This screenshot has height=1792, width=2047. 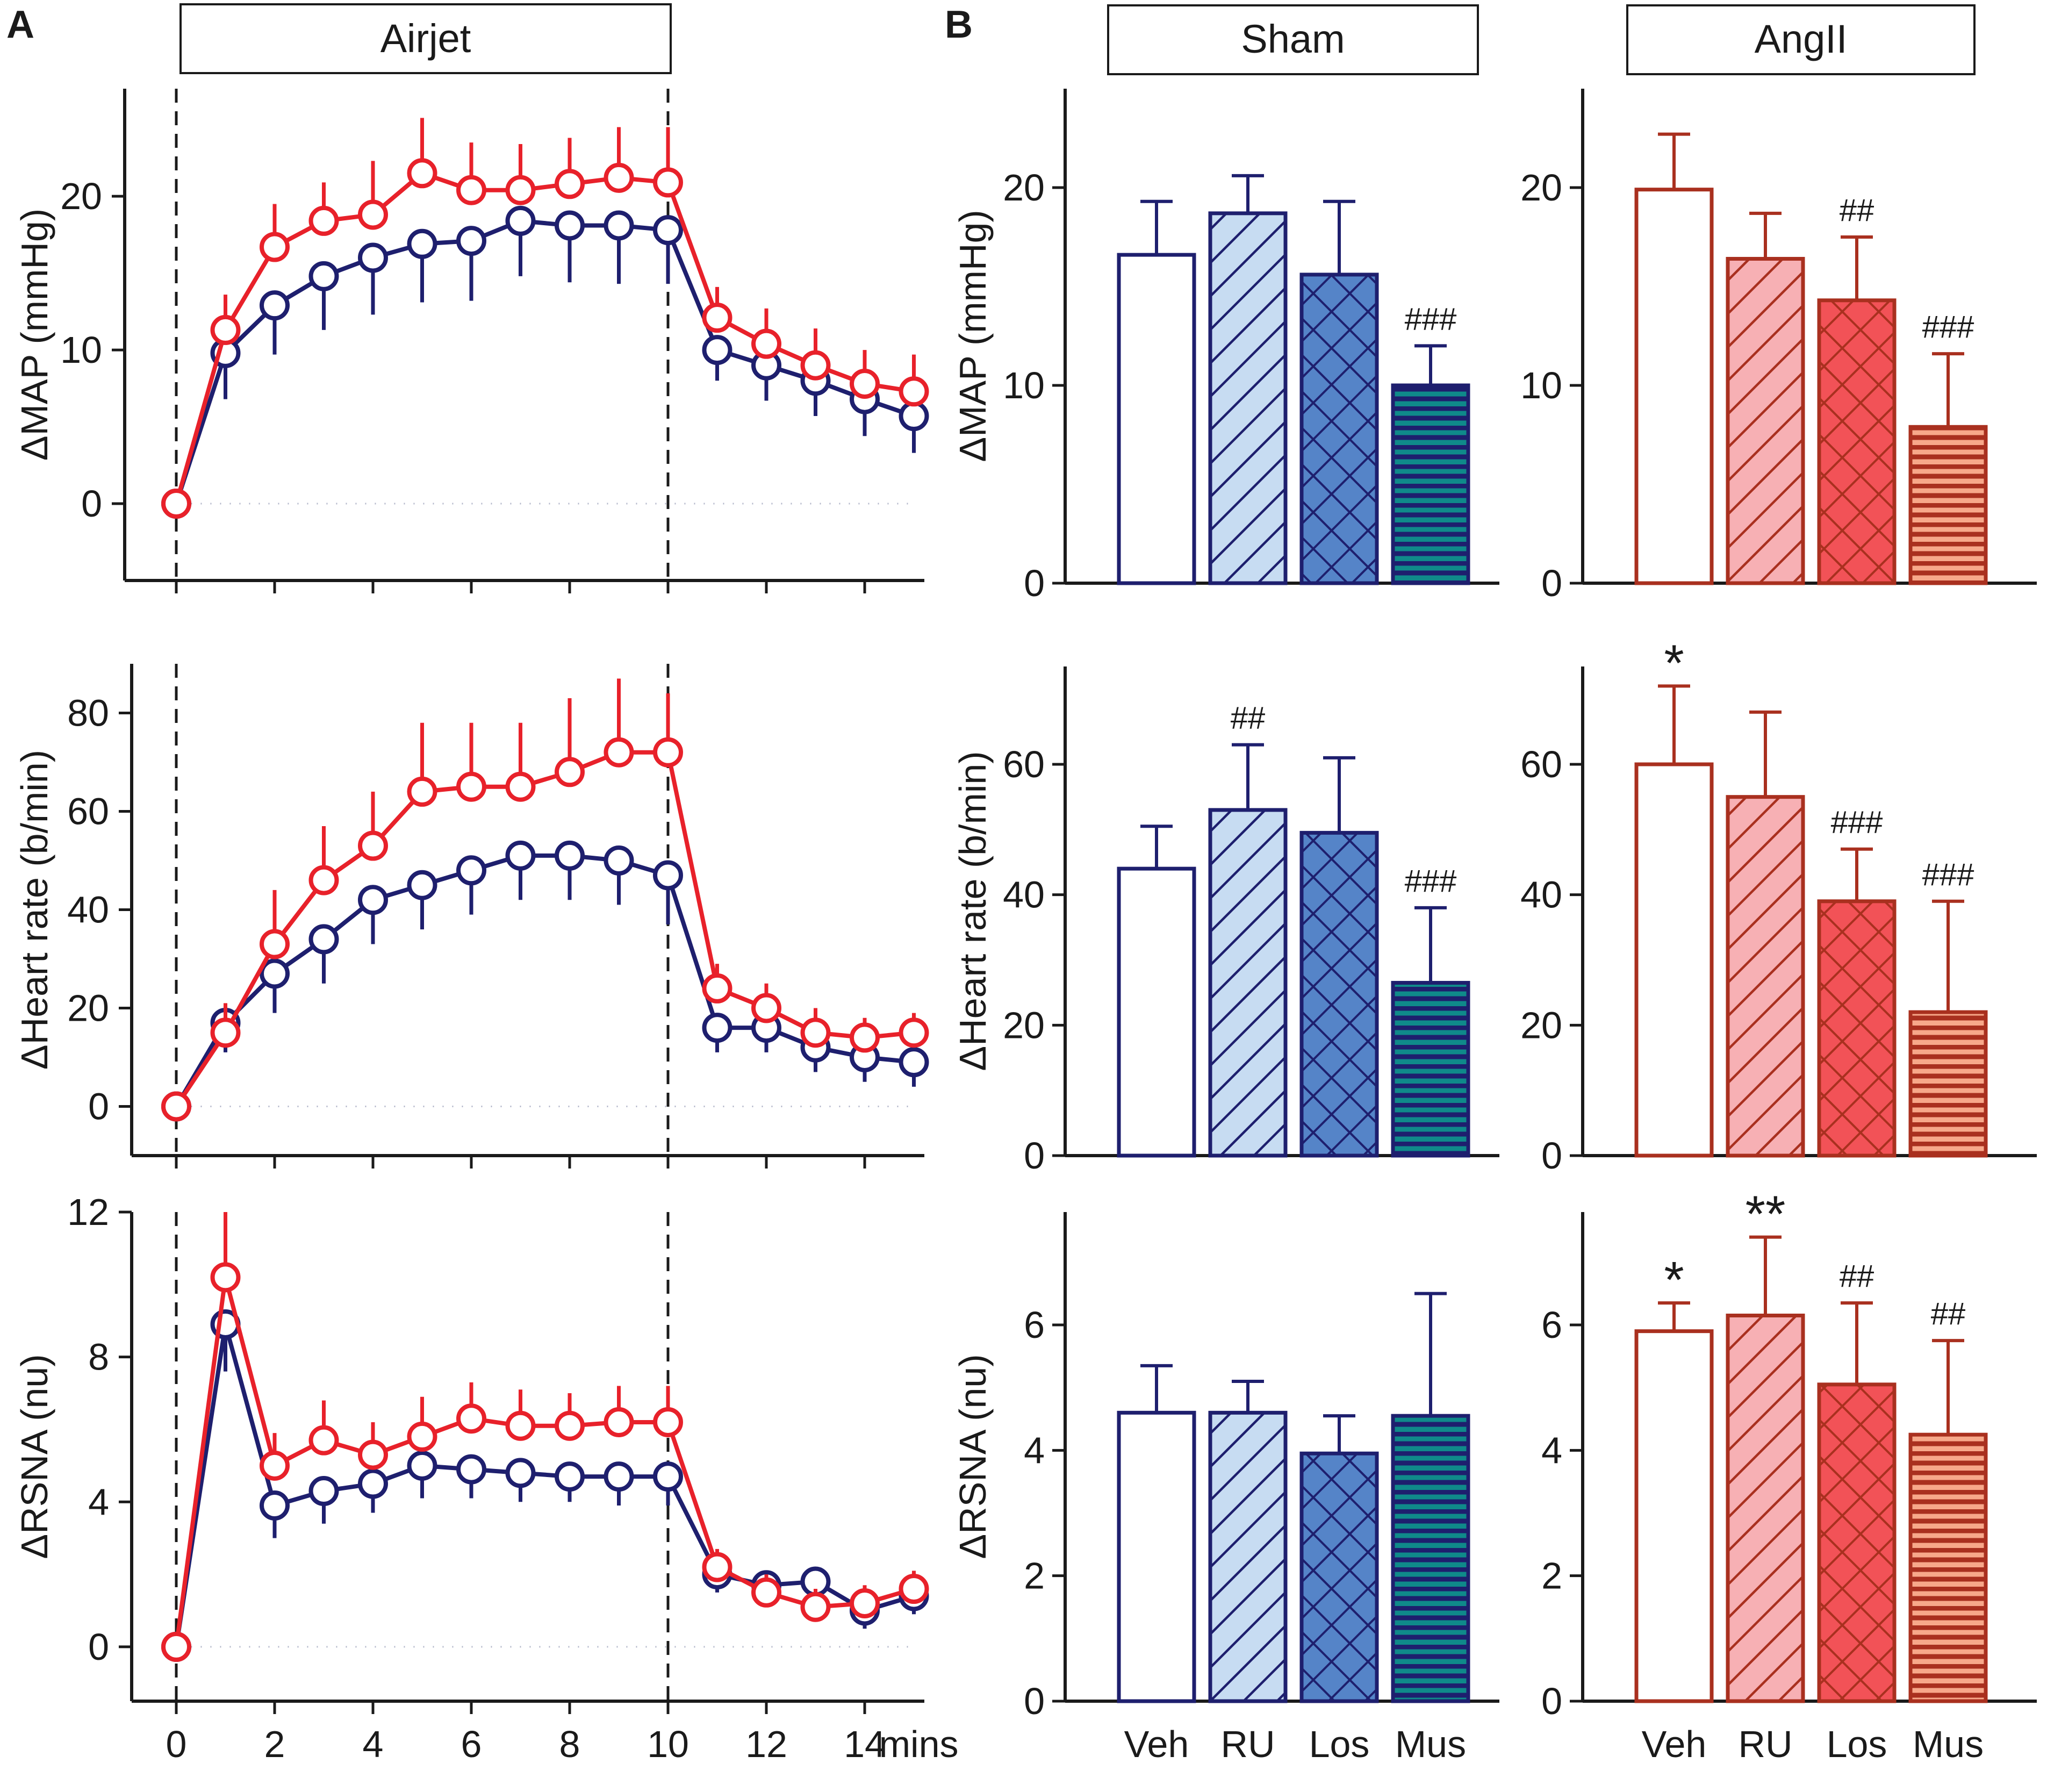 I want to click on significance-marker: *, so click(x=1674, y=663).